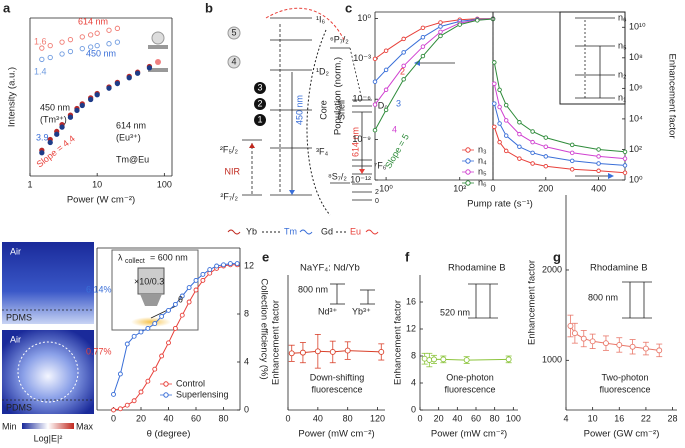  Describe the element at coordinates (482, 149) in the screenshot. I see `legend-label: n₃` at that location.